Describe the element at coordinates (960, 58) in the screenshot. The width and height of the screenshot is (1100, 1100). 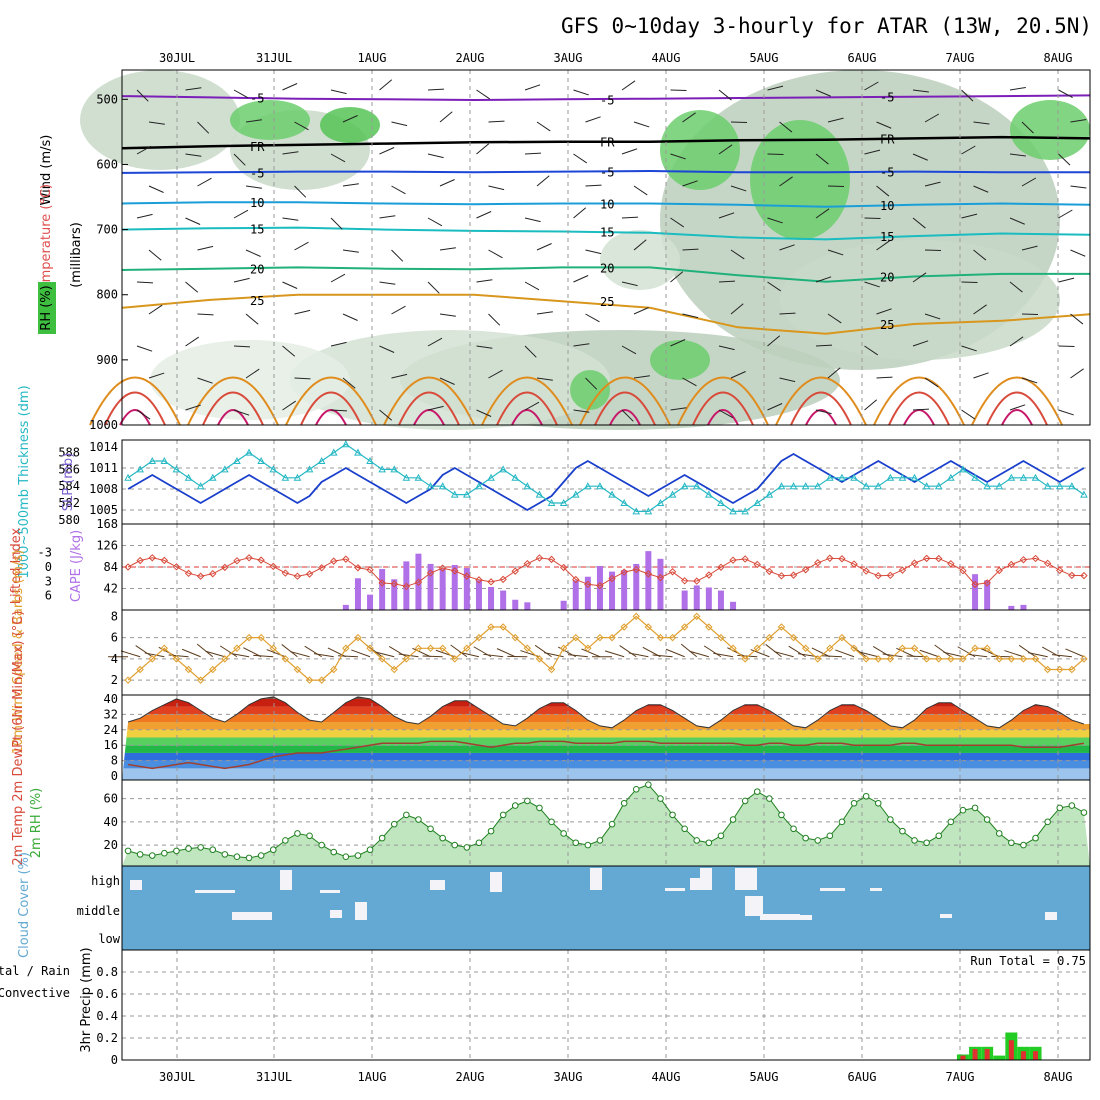
I see `top-date-label-8: 7AUG` at that location.